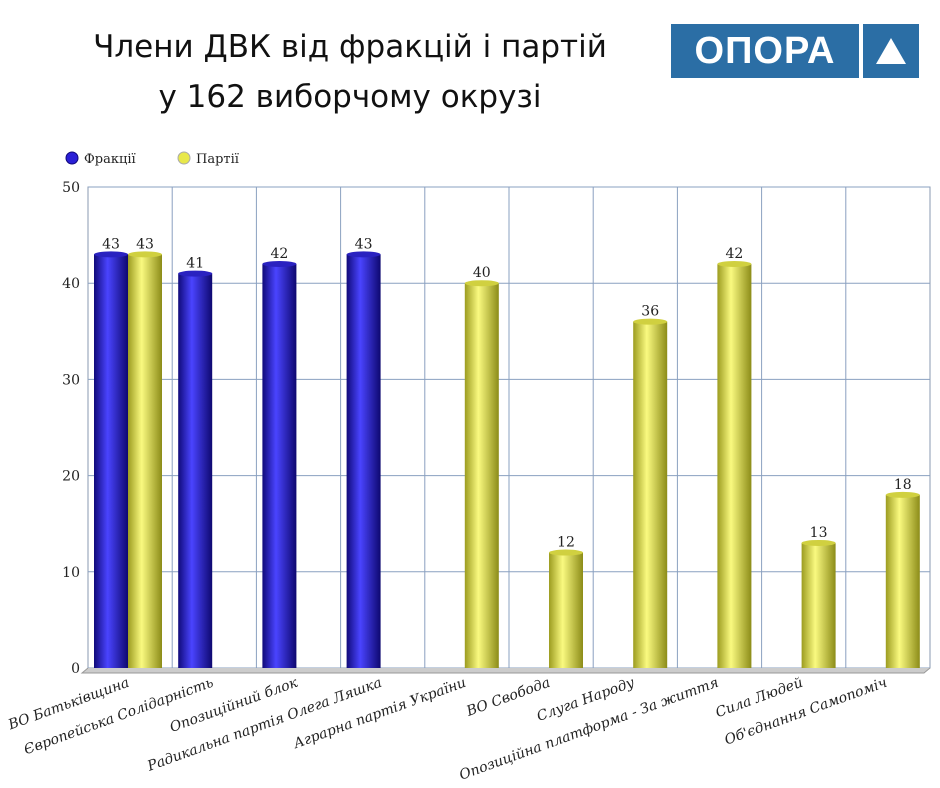  Describe the element at coordinates (350, 97) in the screenshot. I see `title-line-2: у 162 виборчому окрузі` at that location.